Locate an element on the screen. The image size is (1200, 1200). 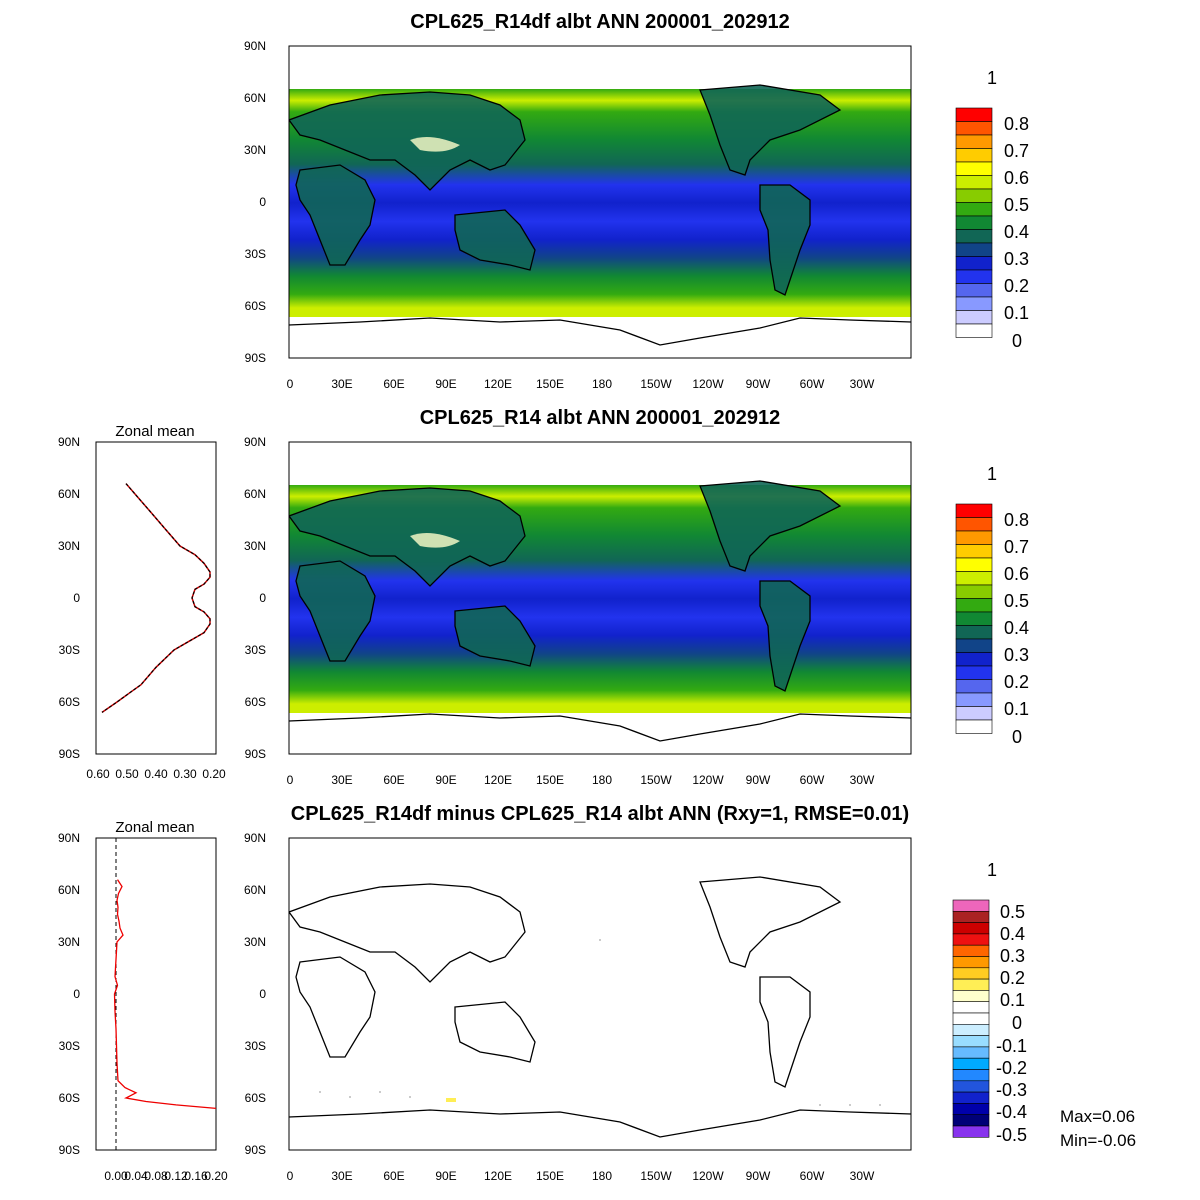
stats-max: Max=0.06 is located at coordinates (1097, 1116).